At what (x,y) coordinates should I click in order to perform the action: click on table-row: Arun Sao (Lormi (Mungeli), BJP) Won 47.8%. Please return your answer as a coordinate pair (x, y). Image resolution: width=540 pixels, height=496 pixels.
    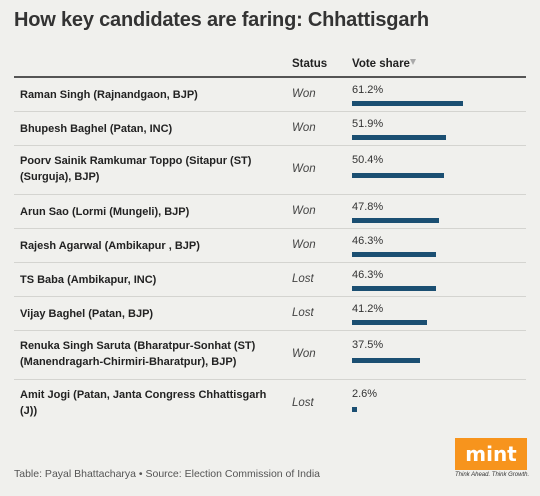
    Looking at the image, I should click on (270, 212).